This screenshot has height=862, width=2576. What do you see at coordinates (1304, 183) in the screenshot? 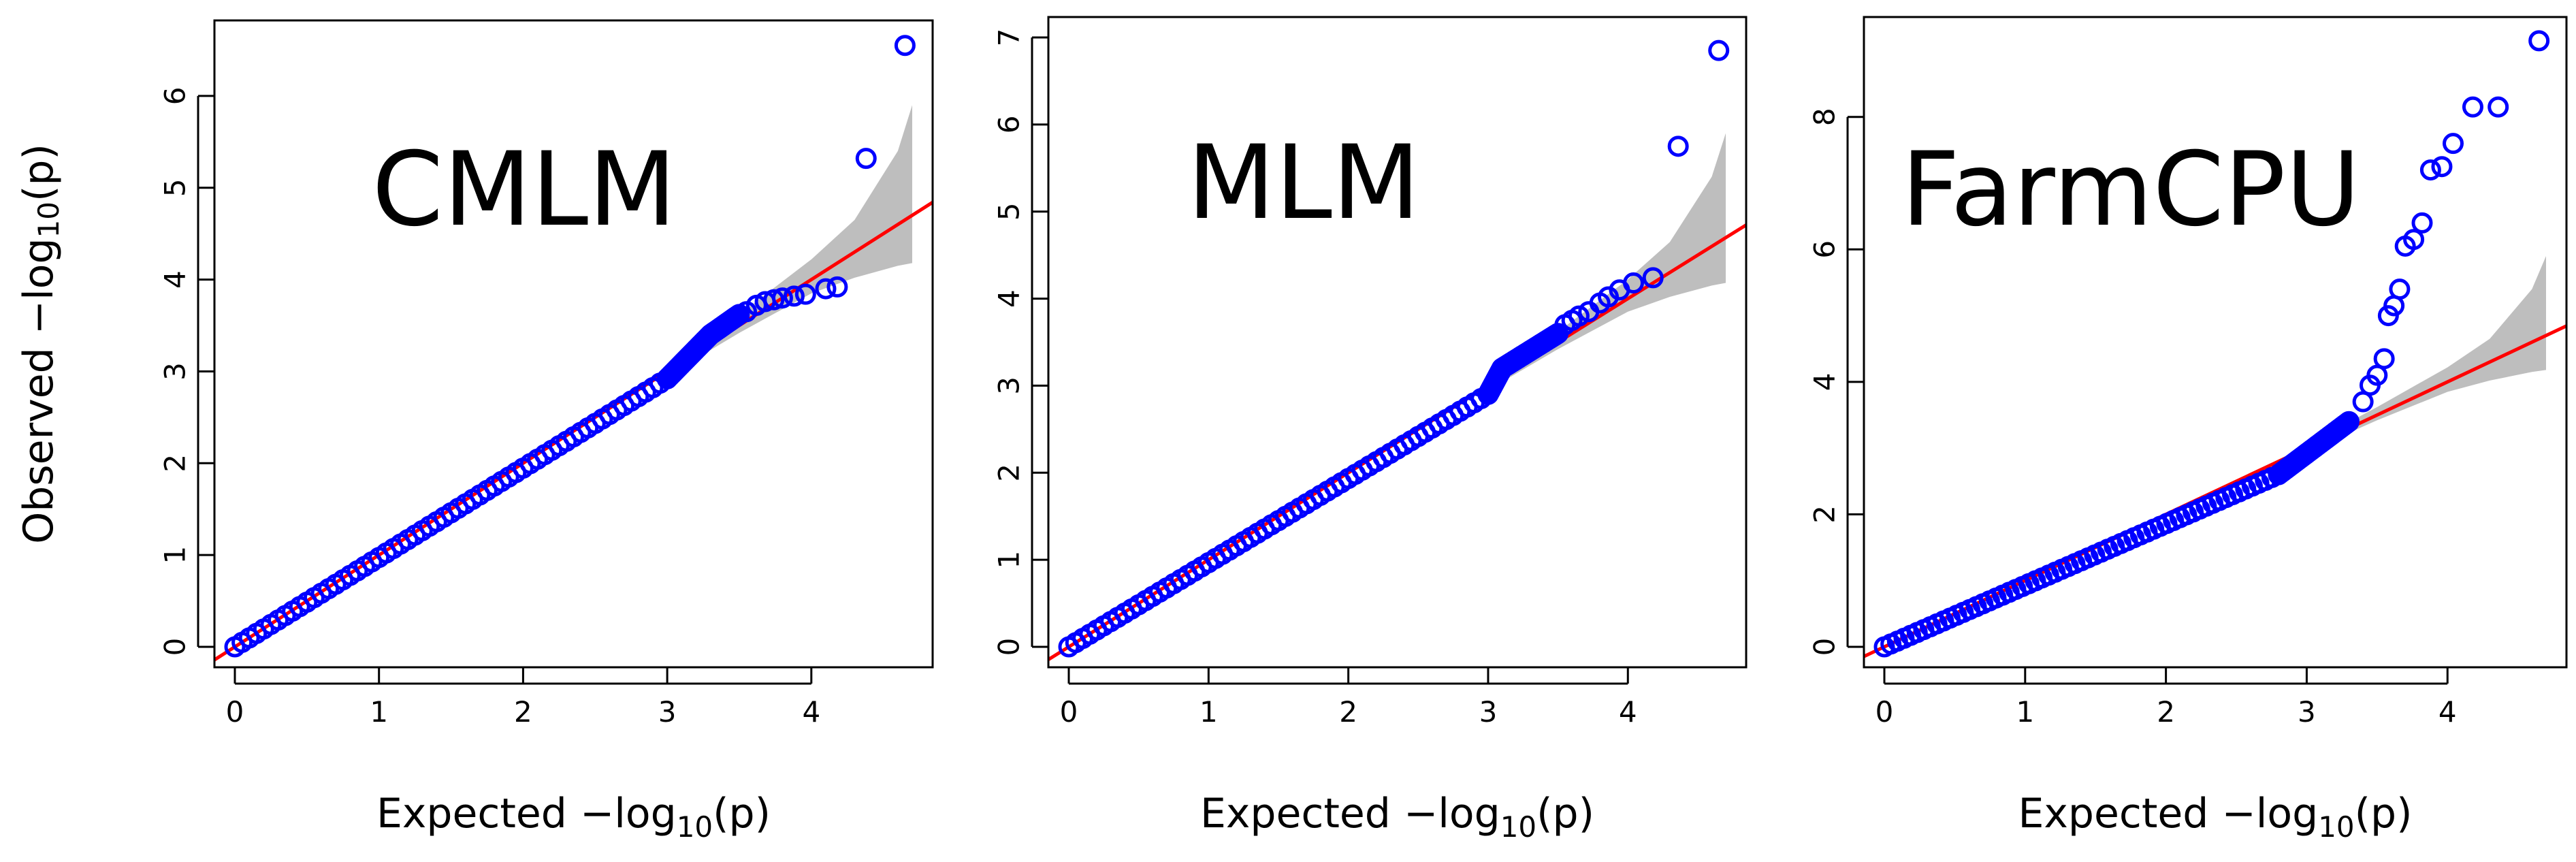
I see `panel-title: MLM` at bounding box center [1304, 183].